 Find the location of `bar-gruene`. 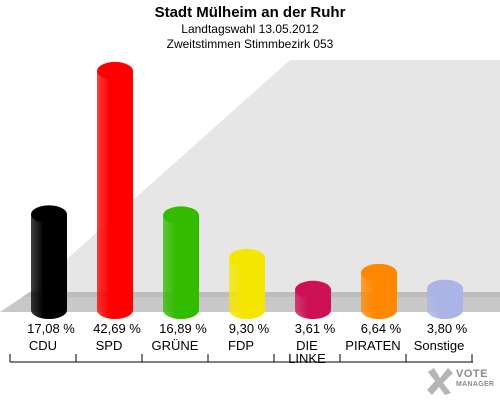

bar-gruene is located at coordinates (181, 262).